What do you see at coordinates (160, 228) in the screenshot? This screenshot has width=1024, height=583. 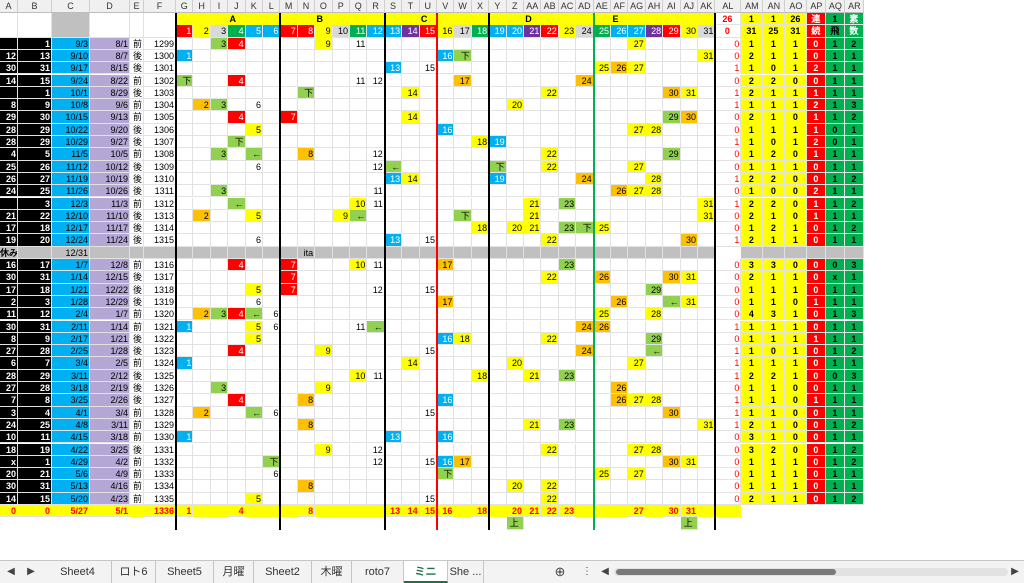 I see `cell-f: 1314` at bounding box center [160, 228].